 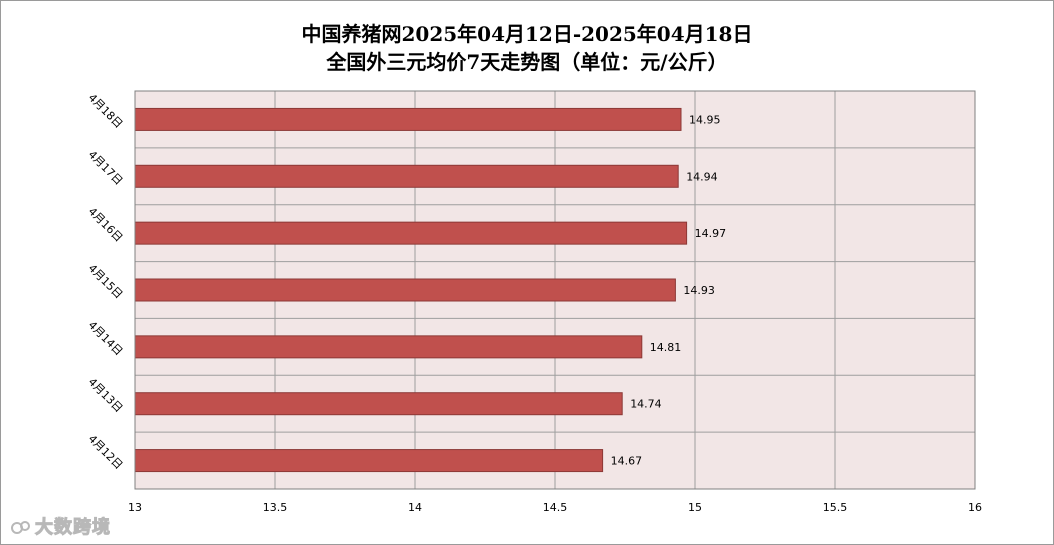 I want to click on watermark-text: 大数跨境, so click(x=73, y=528).